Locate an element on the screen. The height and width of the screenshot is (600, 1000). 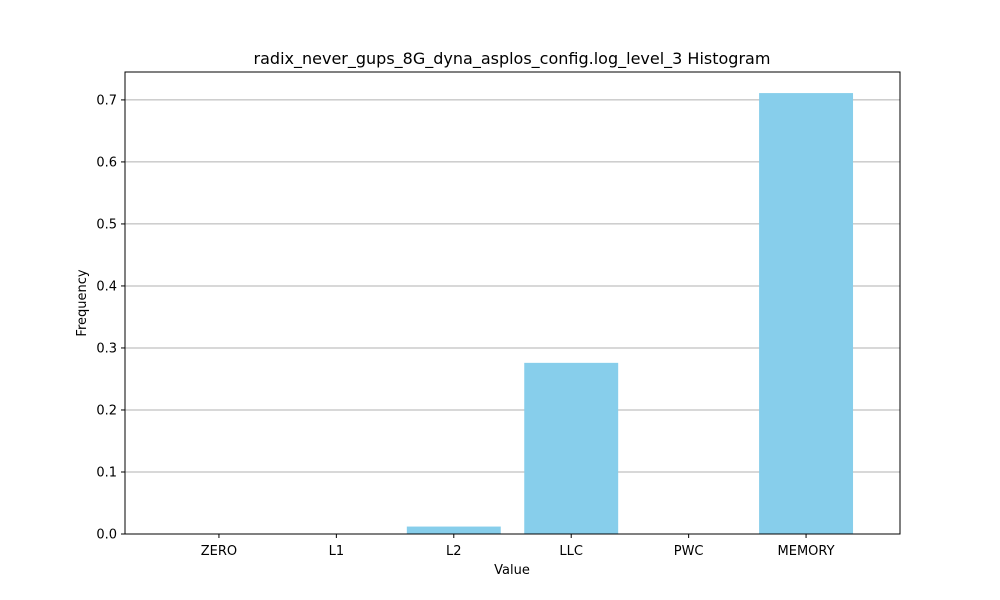
y-tick-label: 0.3 is located at coordinates (106, 348).